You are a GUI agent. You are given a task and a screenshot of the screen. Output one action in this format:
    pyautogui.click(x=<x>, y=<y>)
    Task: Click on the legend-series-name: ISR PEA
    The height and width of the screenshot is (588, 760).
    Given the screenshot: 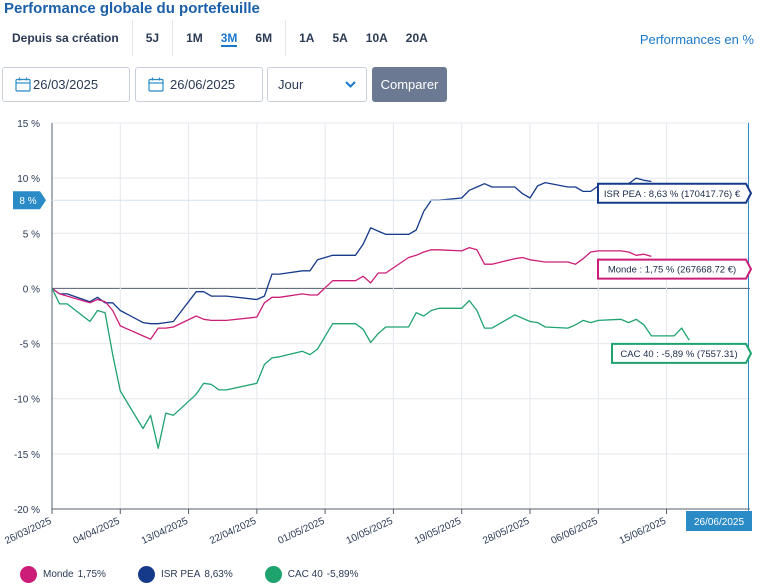 What is the action you would take?
    pyautogui.click(x=180, y=574)
    